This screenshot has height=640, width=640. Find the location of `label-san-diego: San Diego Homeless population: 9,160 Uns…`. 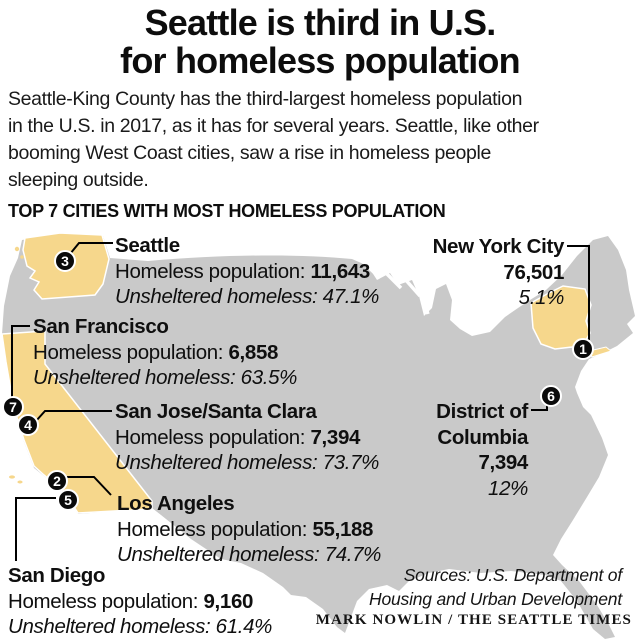

label-san-diego: San Diego Homeless population: 9,160 Uns… is located at coordinates (140, 601).